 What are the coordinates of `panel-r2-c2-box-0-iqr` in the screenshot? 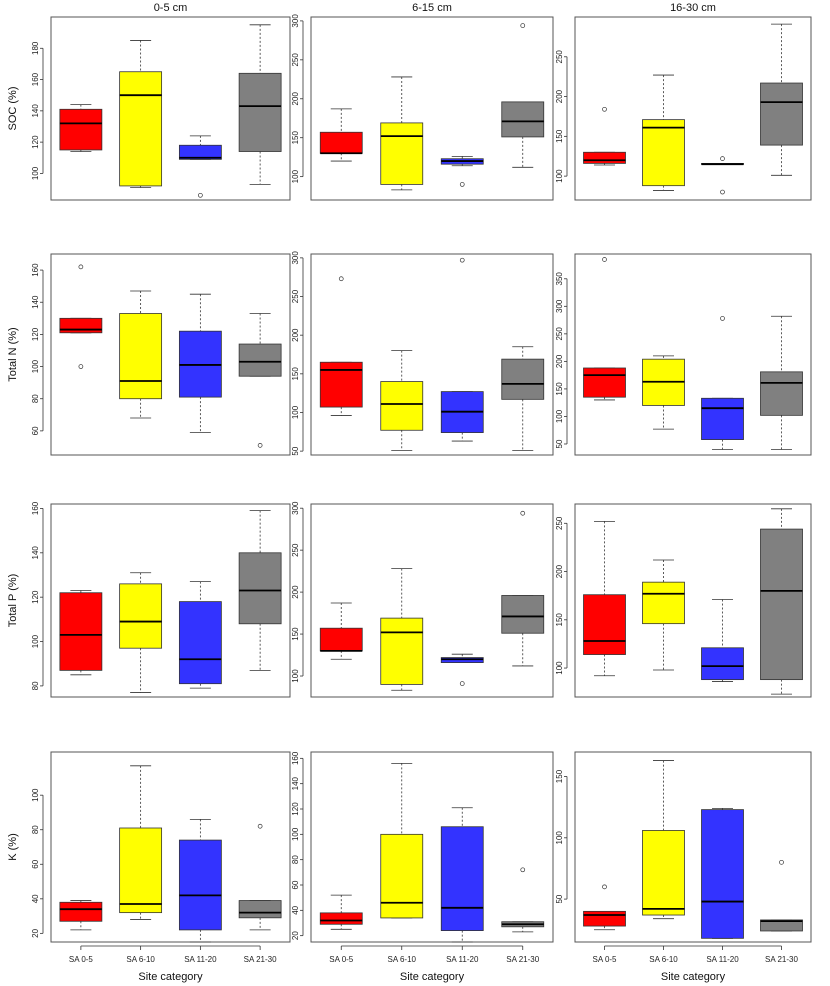 It's located at (604, 624).